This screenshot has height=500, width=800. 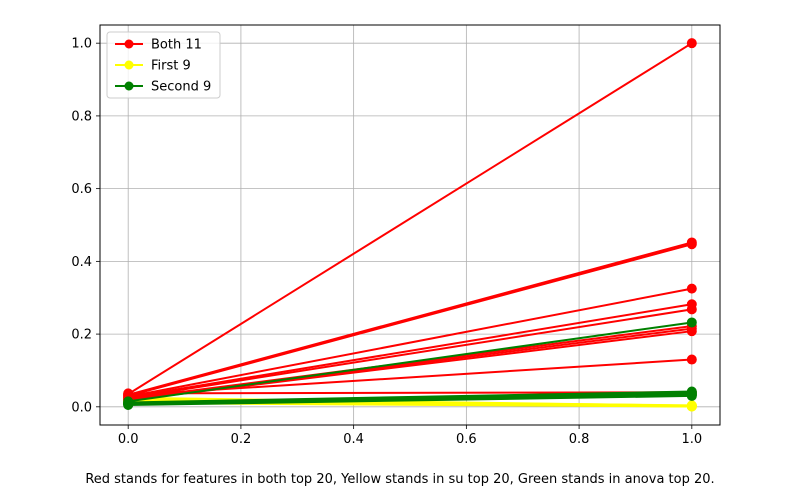 What do you see at coordinates (81, 44) in the screenshot?
I see `y-tick-label: 1.0` at bounding box center [81, 44].